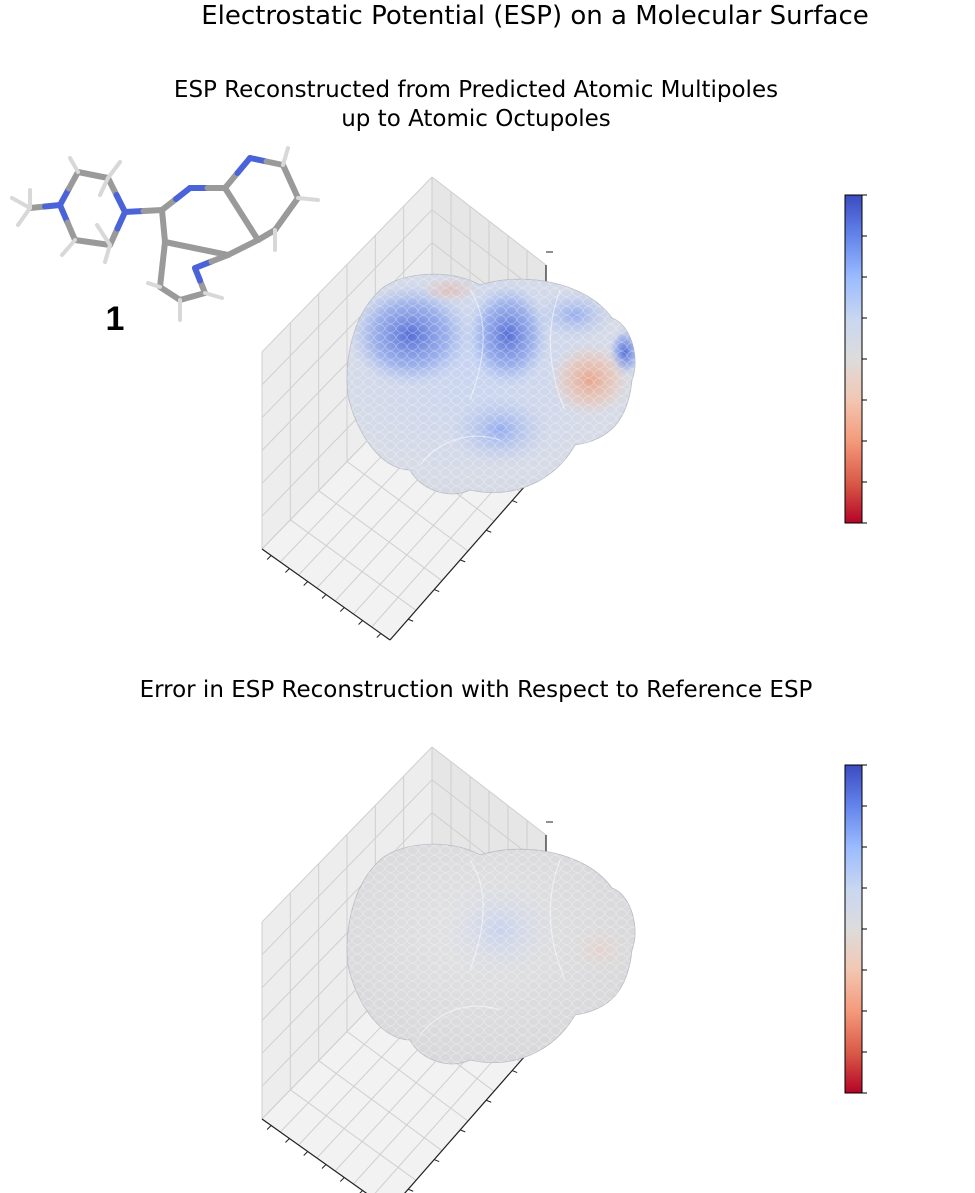  I want to click on molecule-label: 1, so click(115, 319).